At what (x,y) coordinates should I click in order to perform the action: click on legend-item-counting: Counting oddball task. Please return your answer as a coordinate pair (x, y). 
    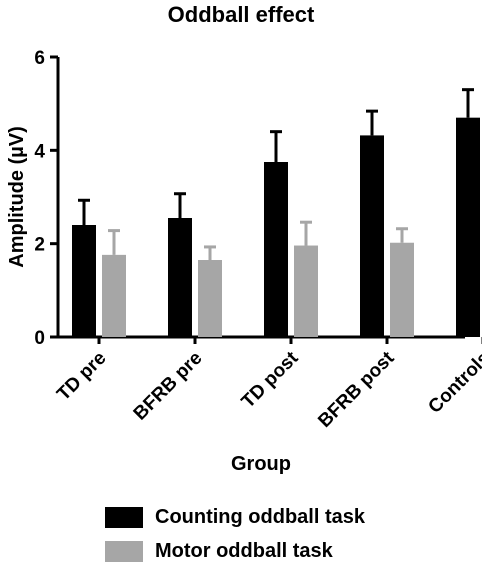
    Looking at the image, I should click on (235, 517).